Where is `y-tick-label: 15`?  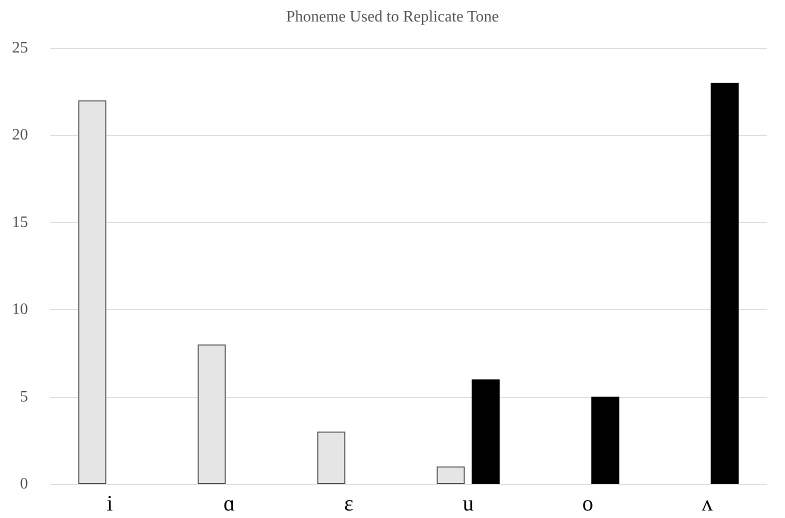
y-tick-label: 15 is located at coordinates (20, 222).